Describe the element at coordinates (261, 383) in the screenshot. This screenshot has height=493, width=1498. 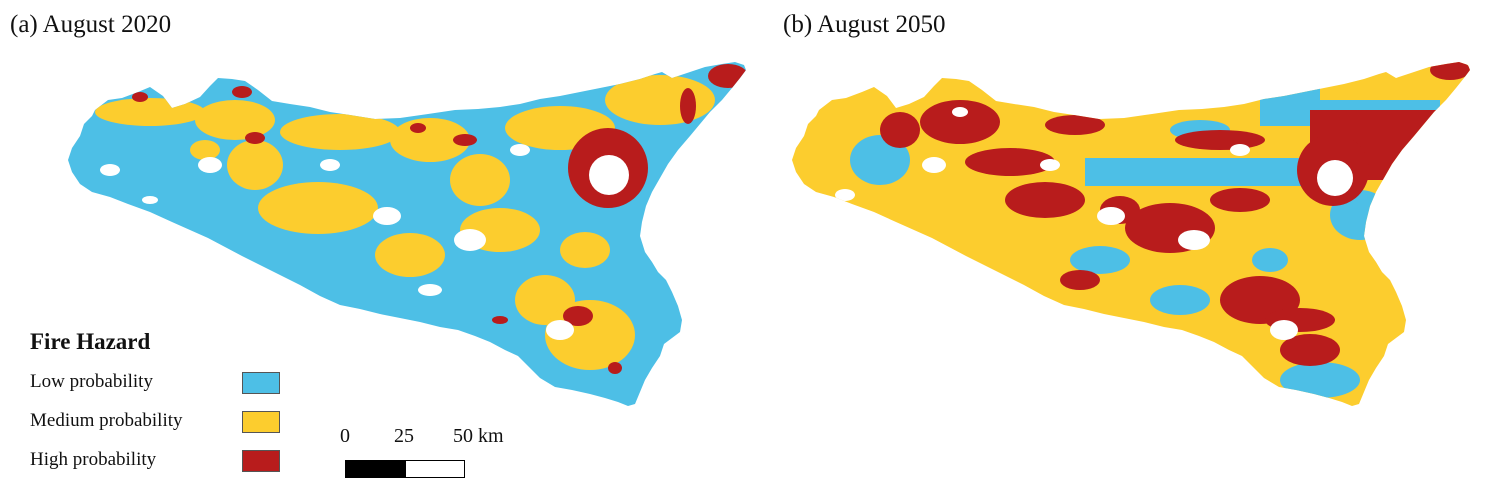
I see `legend-swatch-low` at that location.